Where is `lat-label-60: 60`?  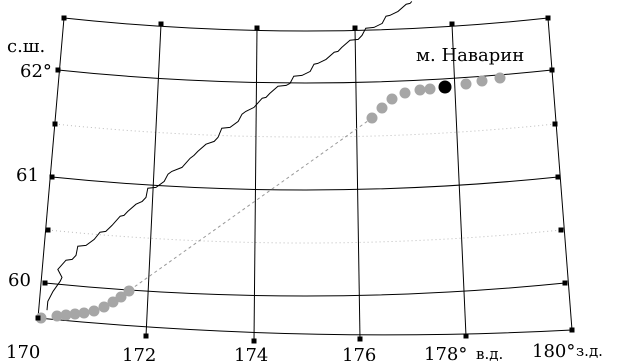
lat-label-60: 60 is located at coordinates (19, 280).